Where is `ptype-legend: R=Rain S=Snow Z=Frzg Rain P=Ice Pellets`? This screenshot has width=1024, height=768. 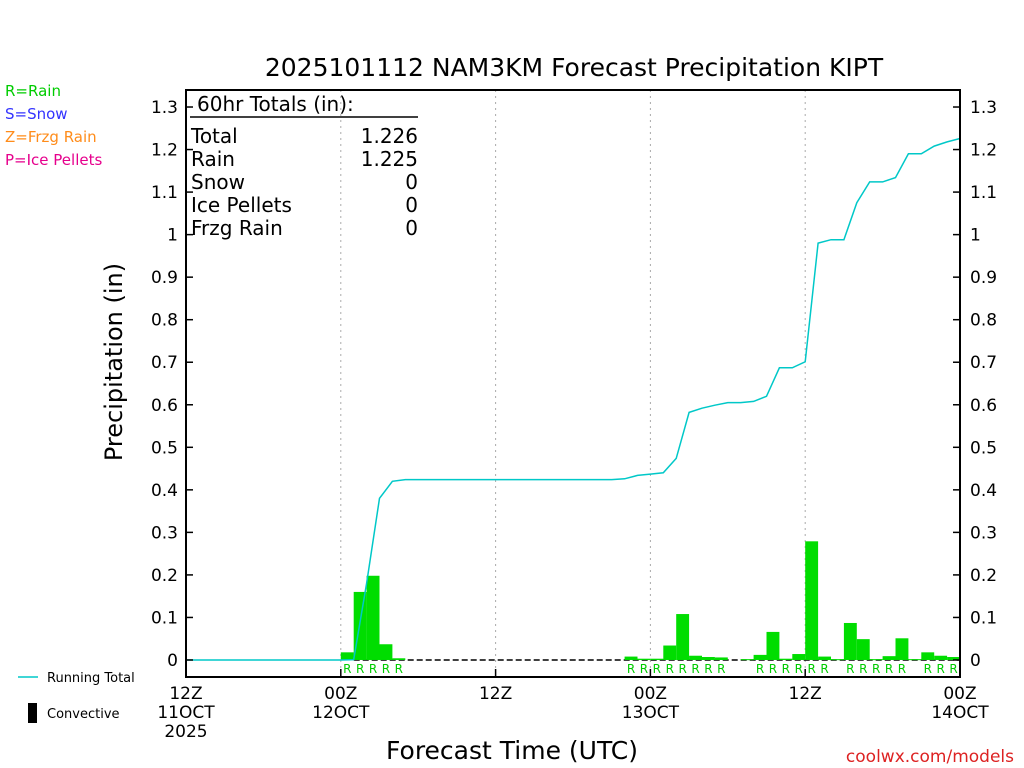
ptype-legend: R=Rain S=Snow Z=Frzg Rain P=Ice Pellets is located at coordinates (53, 125).